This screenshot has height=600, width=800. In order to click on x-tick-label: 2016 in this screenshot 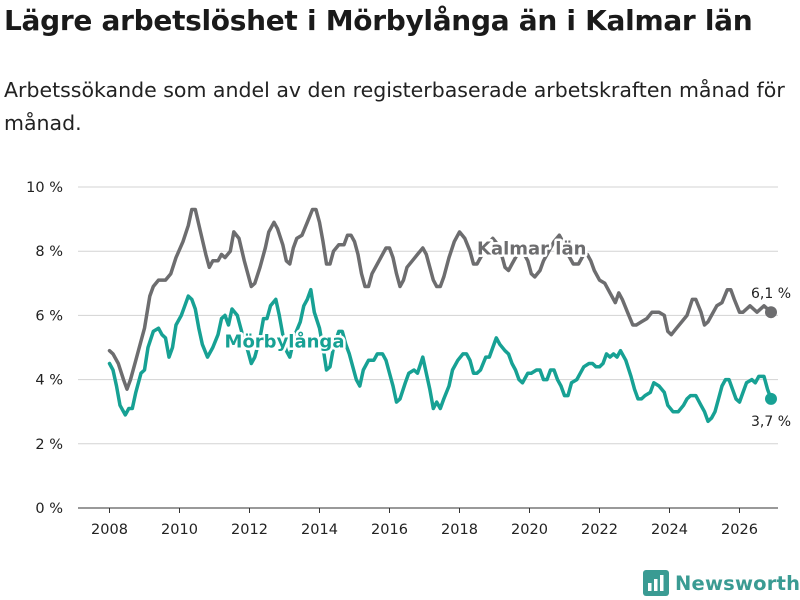, I will do `click(389, 530)`.